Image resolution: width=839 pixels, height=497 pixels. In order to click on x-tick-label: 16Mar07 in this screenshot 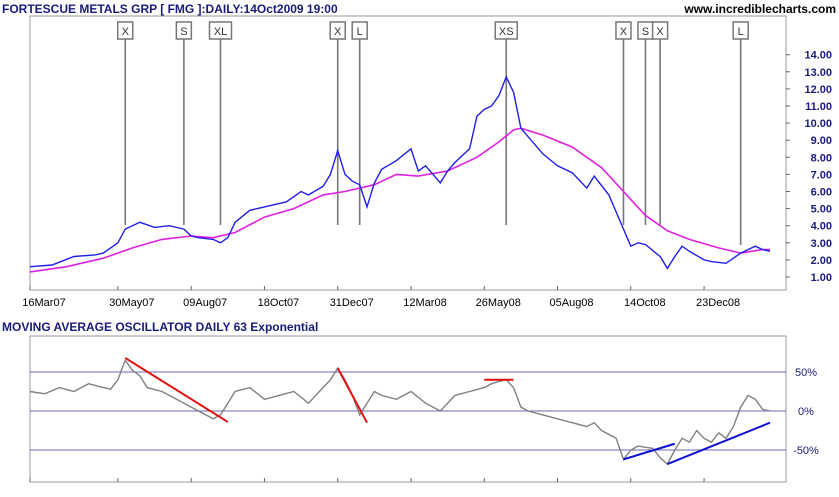, I will do `click(43, 303)`.